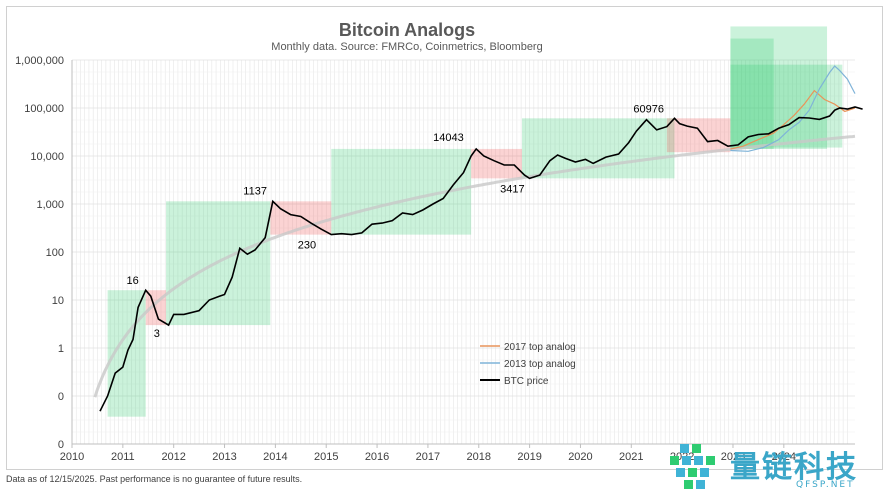 The height and width of the screenshot is (499, 889). I want to click on x-tick-label: 2023, so click(733, 457).